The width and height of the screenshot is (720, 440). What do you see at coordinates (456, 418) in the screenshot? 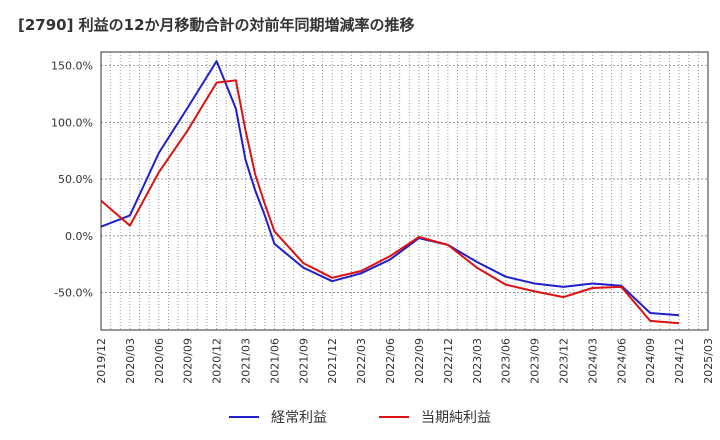
I see `legend-label-junri: 当期純利益` at bounding box center [456, 418].